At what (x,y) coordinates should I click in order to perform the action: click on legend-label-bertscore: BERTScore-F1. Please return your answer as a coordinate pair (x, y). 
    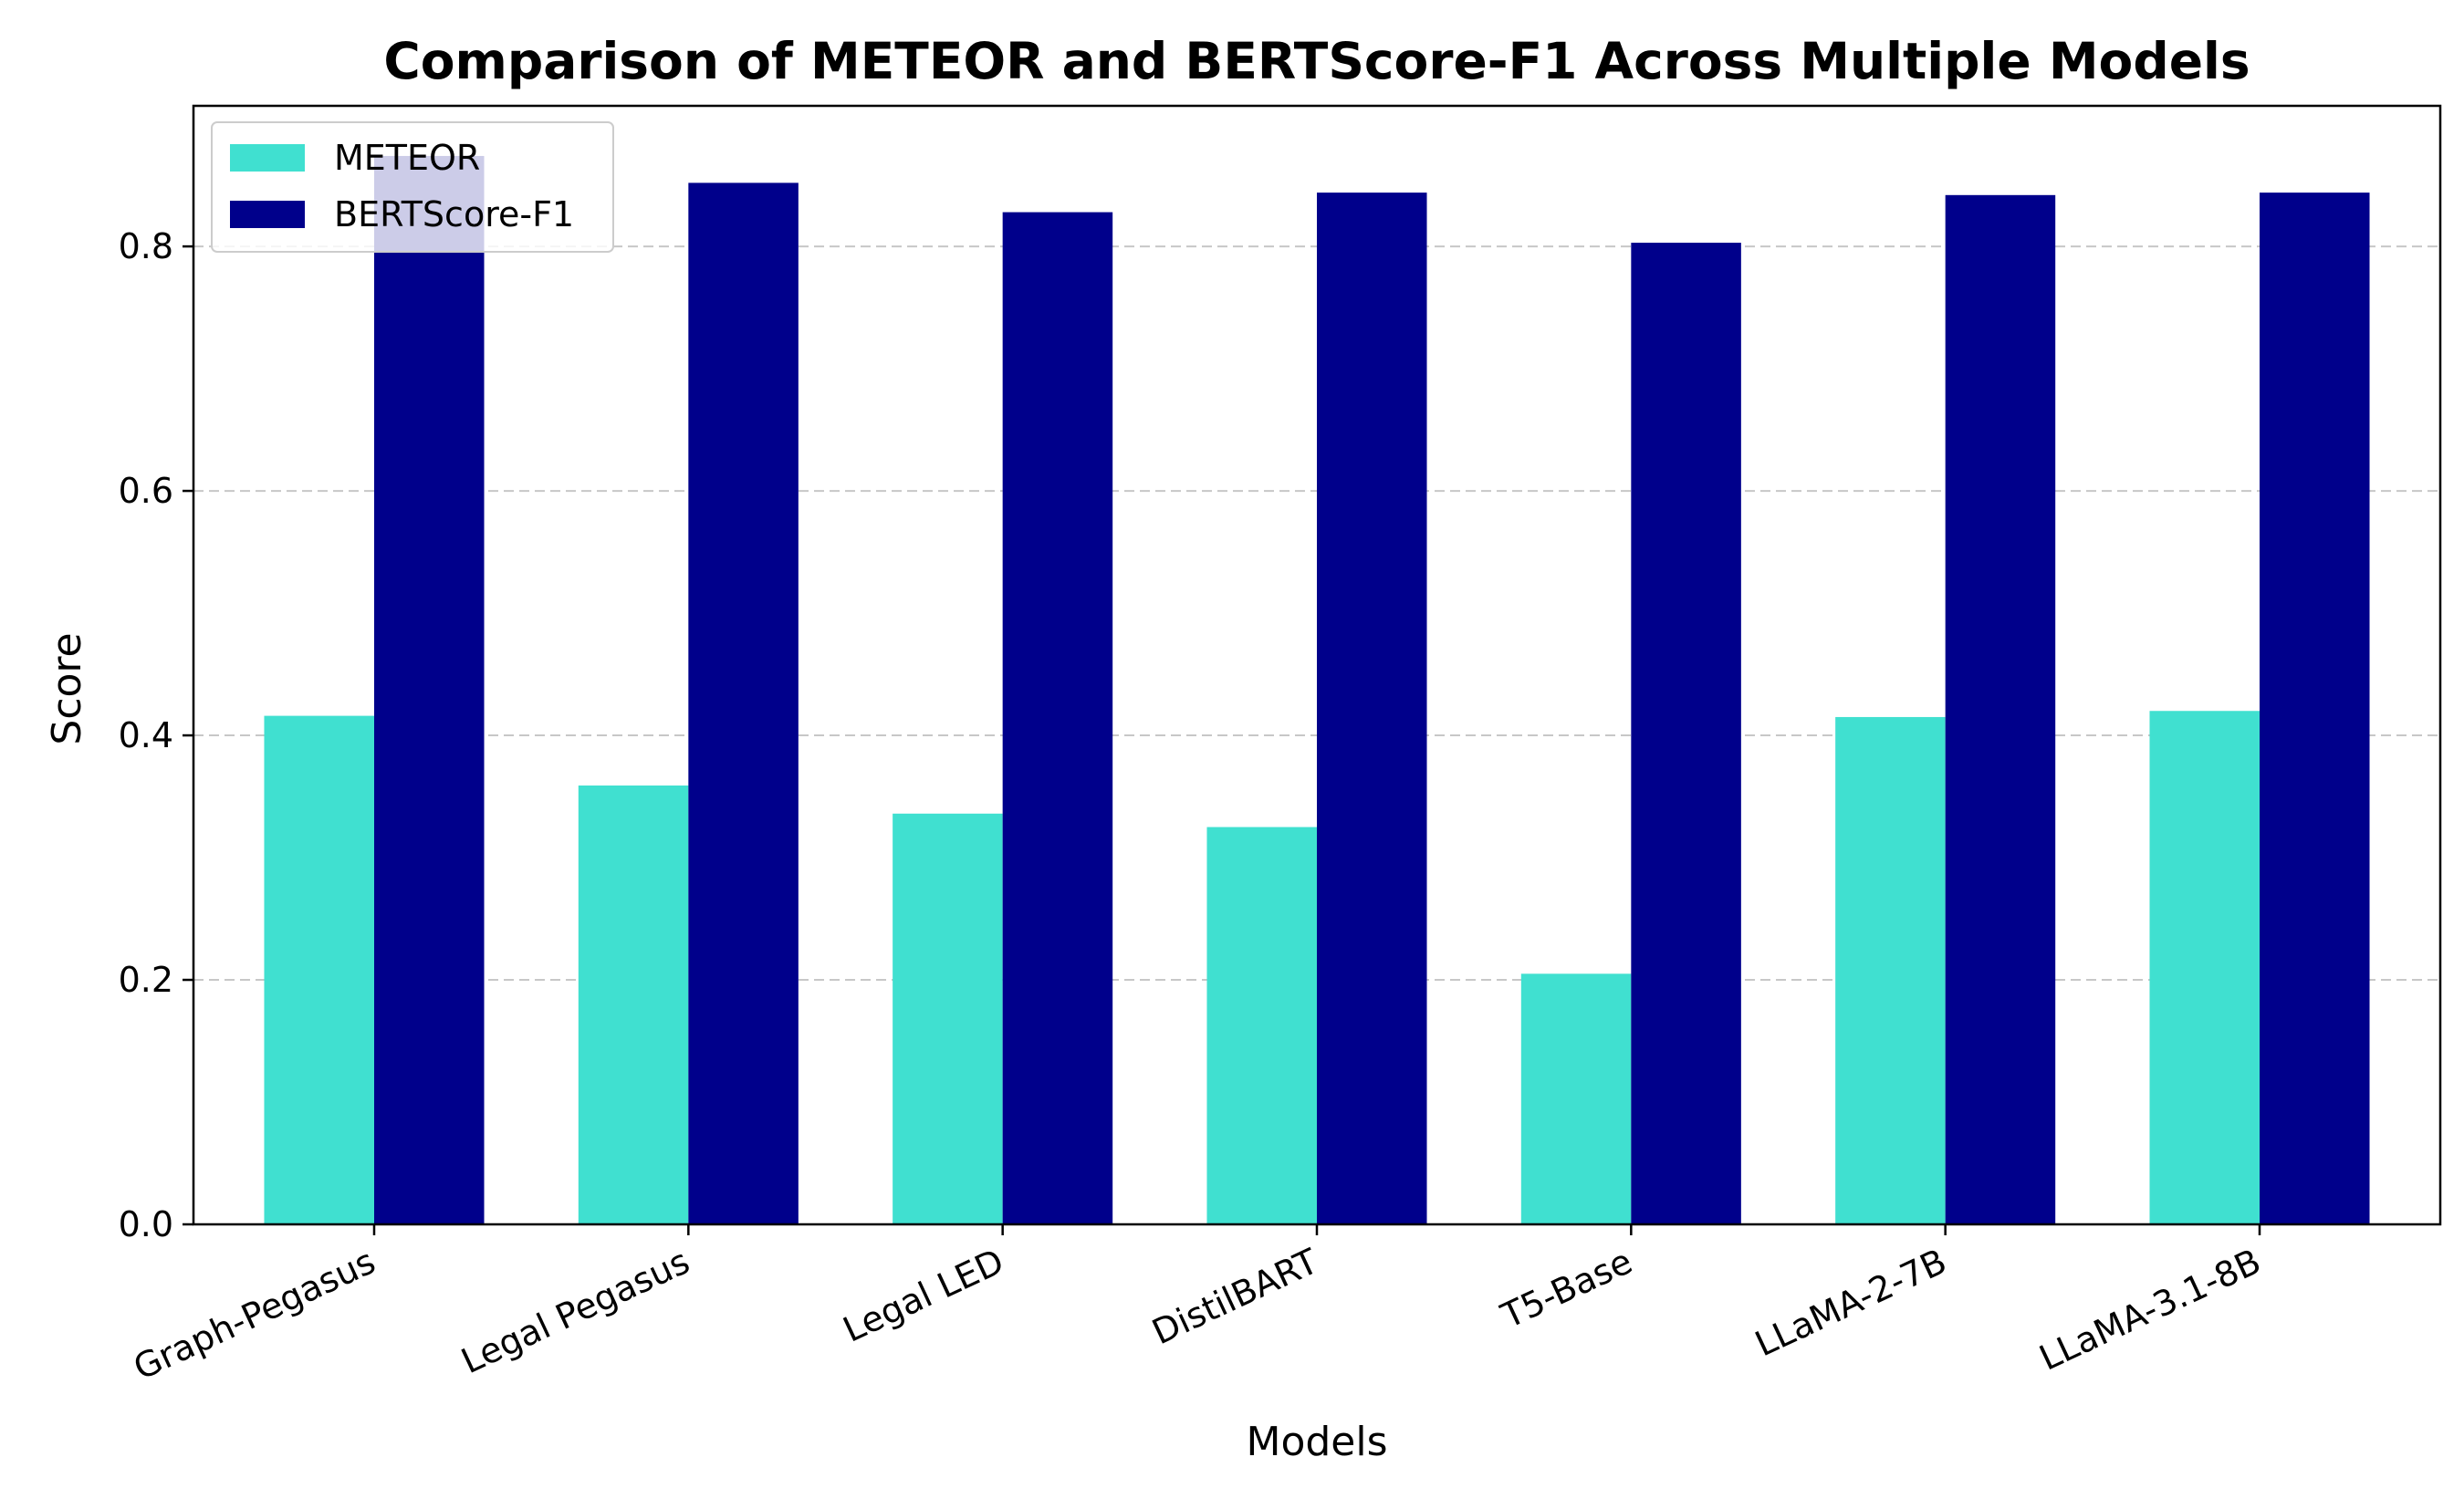
    Looking at the image, I should click on (454, 214).